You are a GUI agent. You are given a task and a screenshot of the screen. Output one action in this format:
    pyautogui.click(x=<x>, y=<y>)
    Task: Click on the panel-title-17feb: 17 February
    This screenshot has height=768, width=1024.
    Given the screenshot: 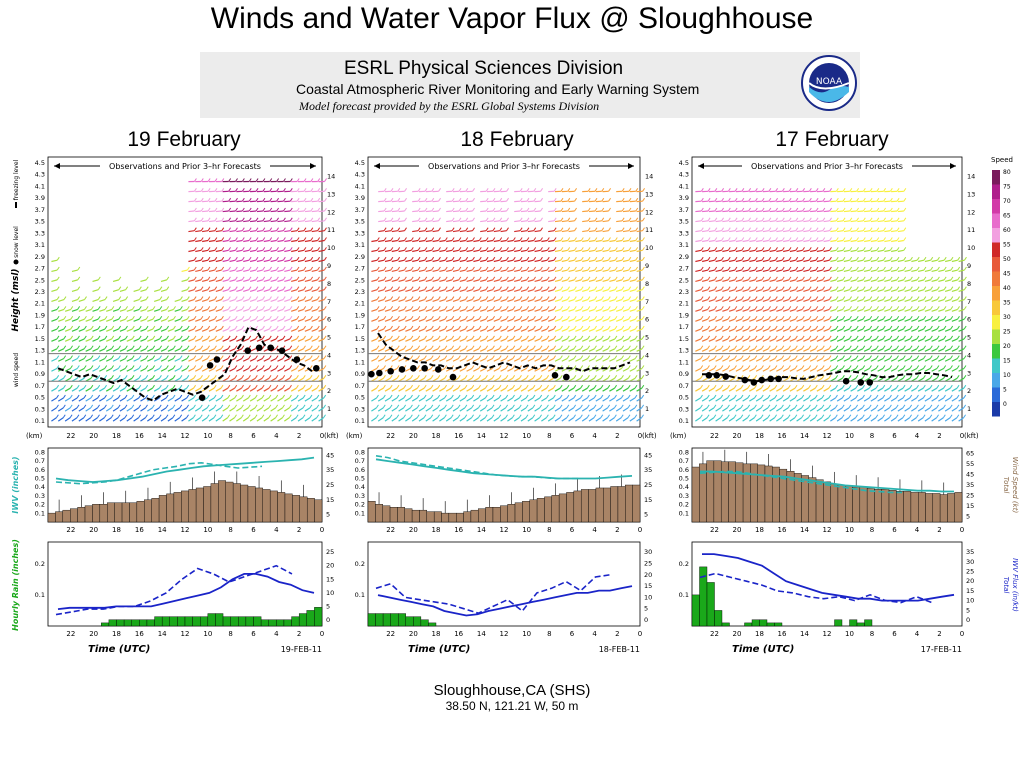 What is the action you would take?
    pyautogui.click(x=832, y=139)
    